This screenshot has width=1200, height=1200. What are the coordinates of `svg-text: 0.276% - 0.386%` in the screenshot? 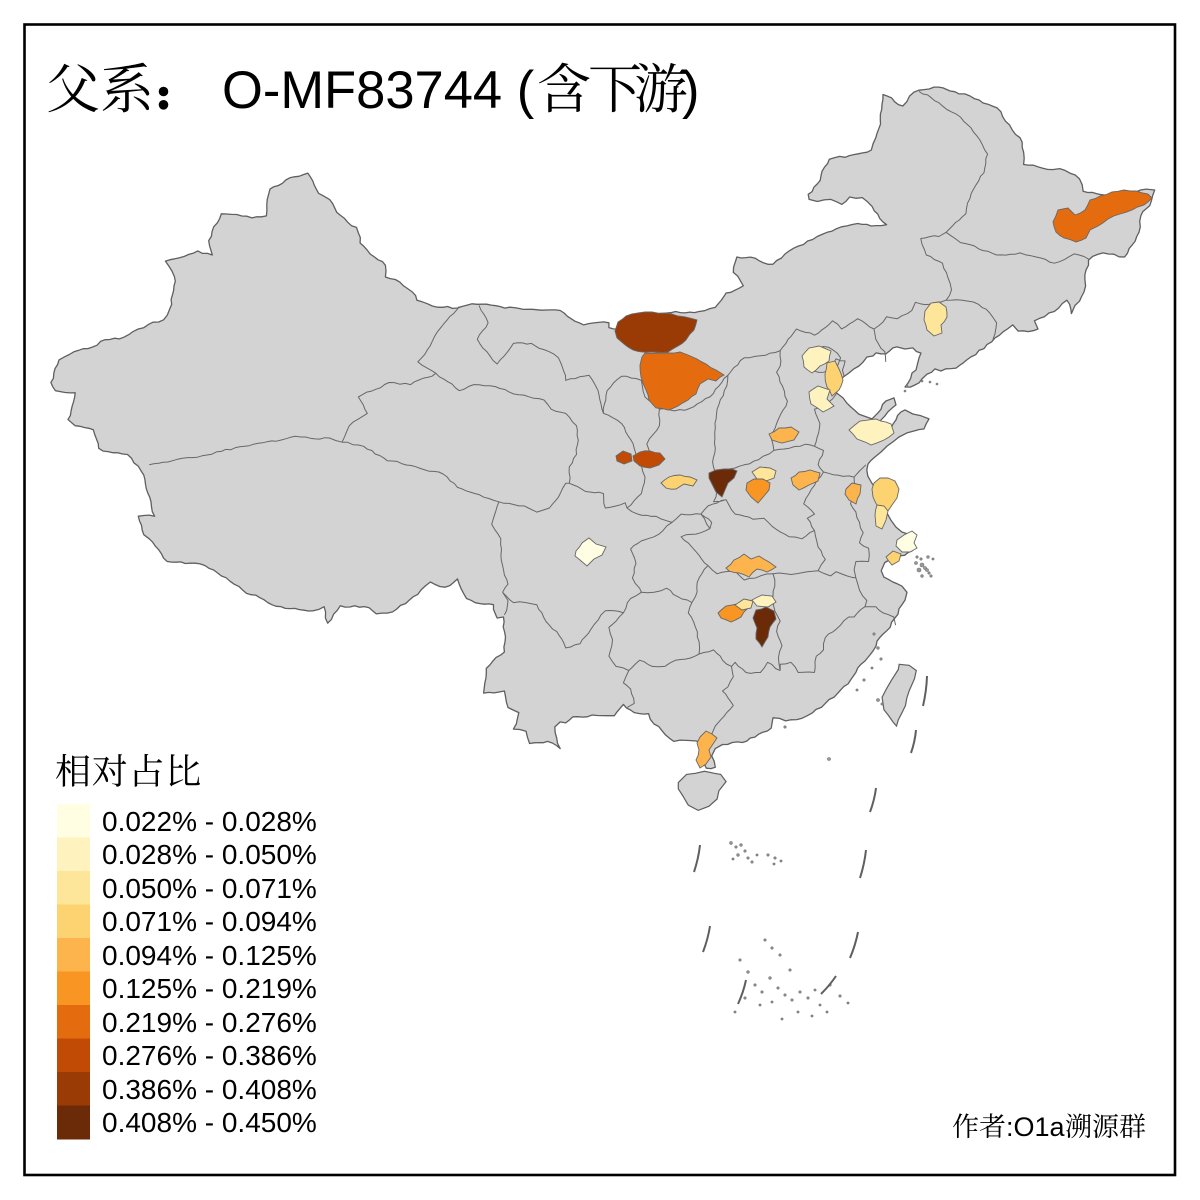 It's located at (209, 1055).